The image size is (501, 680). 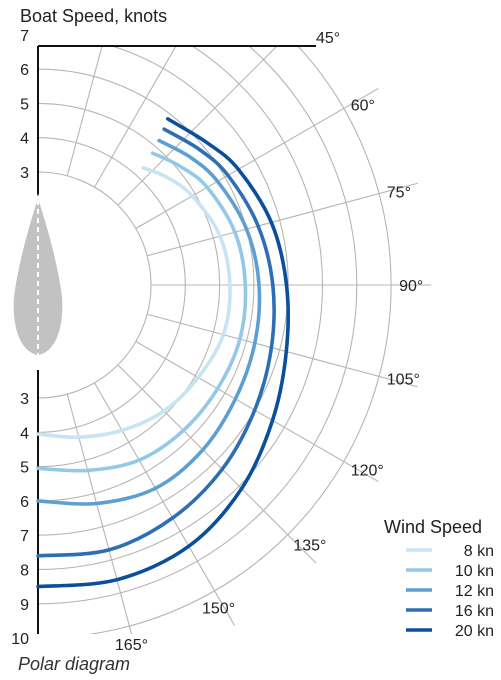 What do you see at coordinates (24, 502) in the screenshot?
I see `radial-tick-lower-6: 6` at bounding box center [24, 502].